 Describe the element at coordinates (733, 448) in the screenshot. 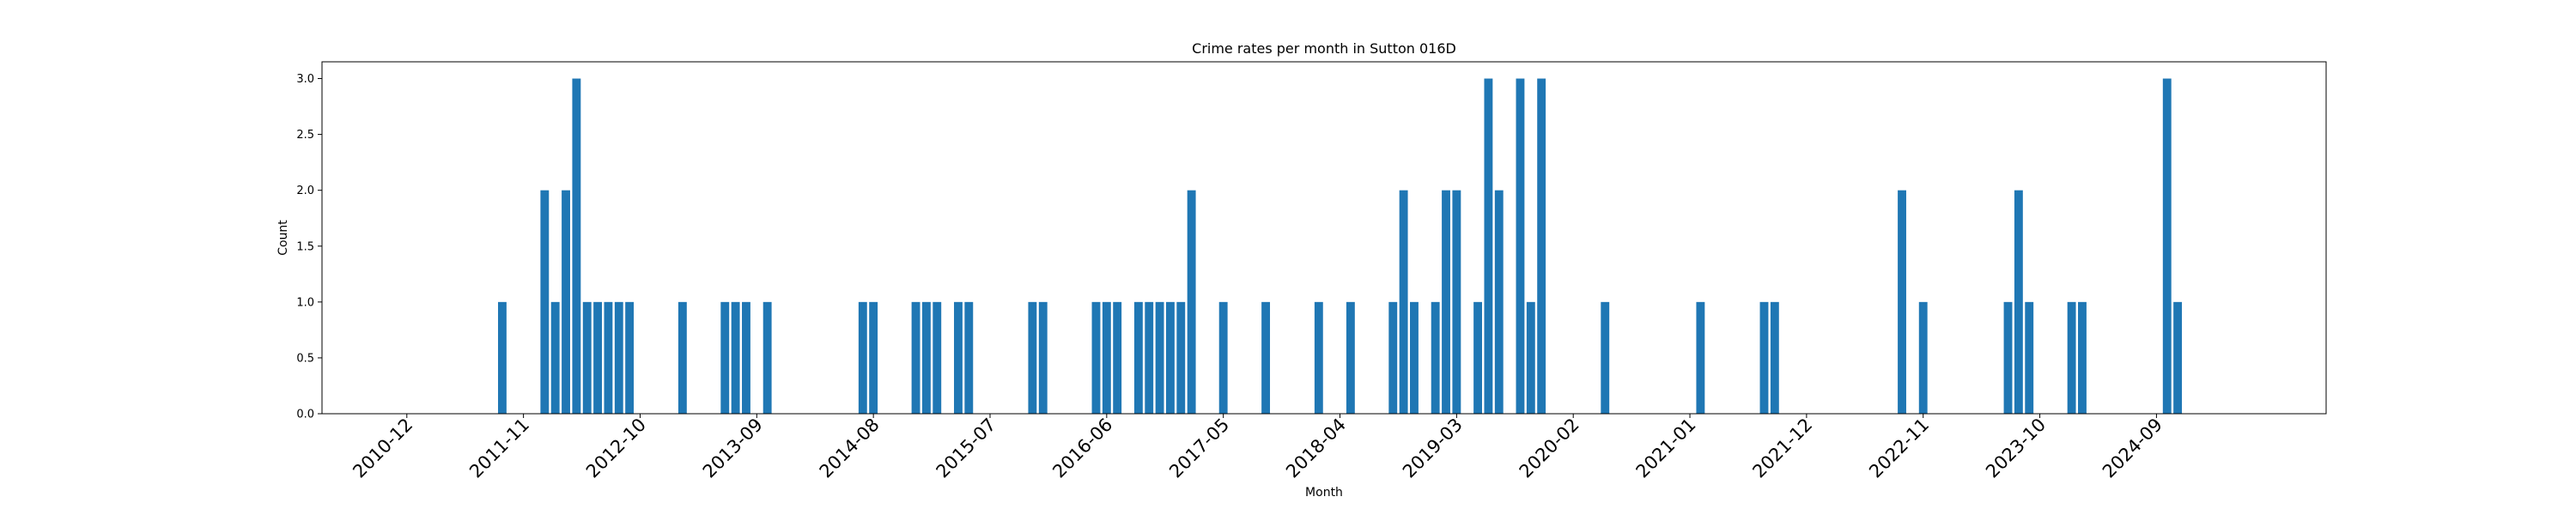

I see `x-tick-label: 2013-09` at that location.